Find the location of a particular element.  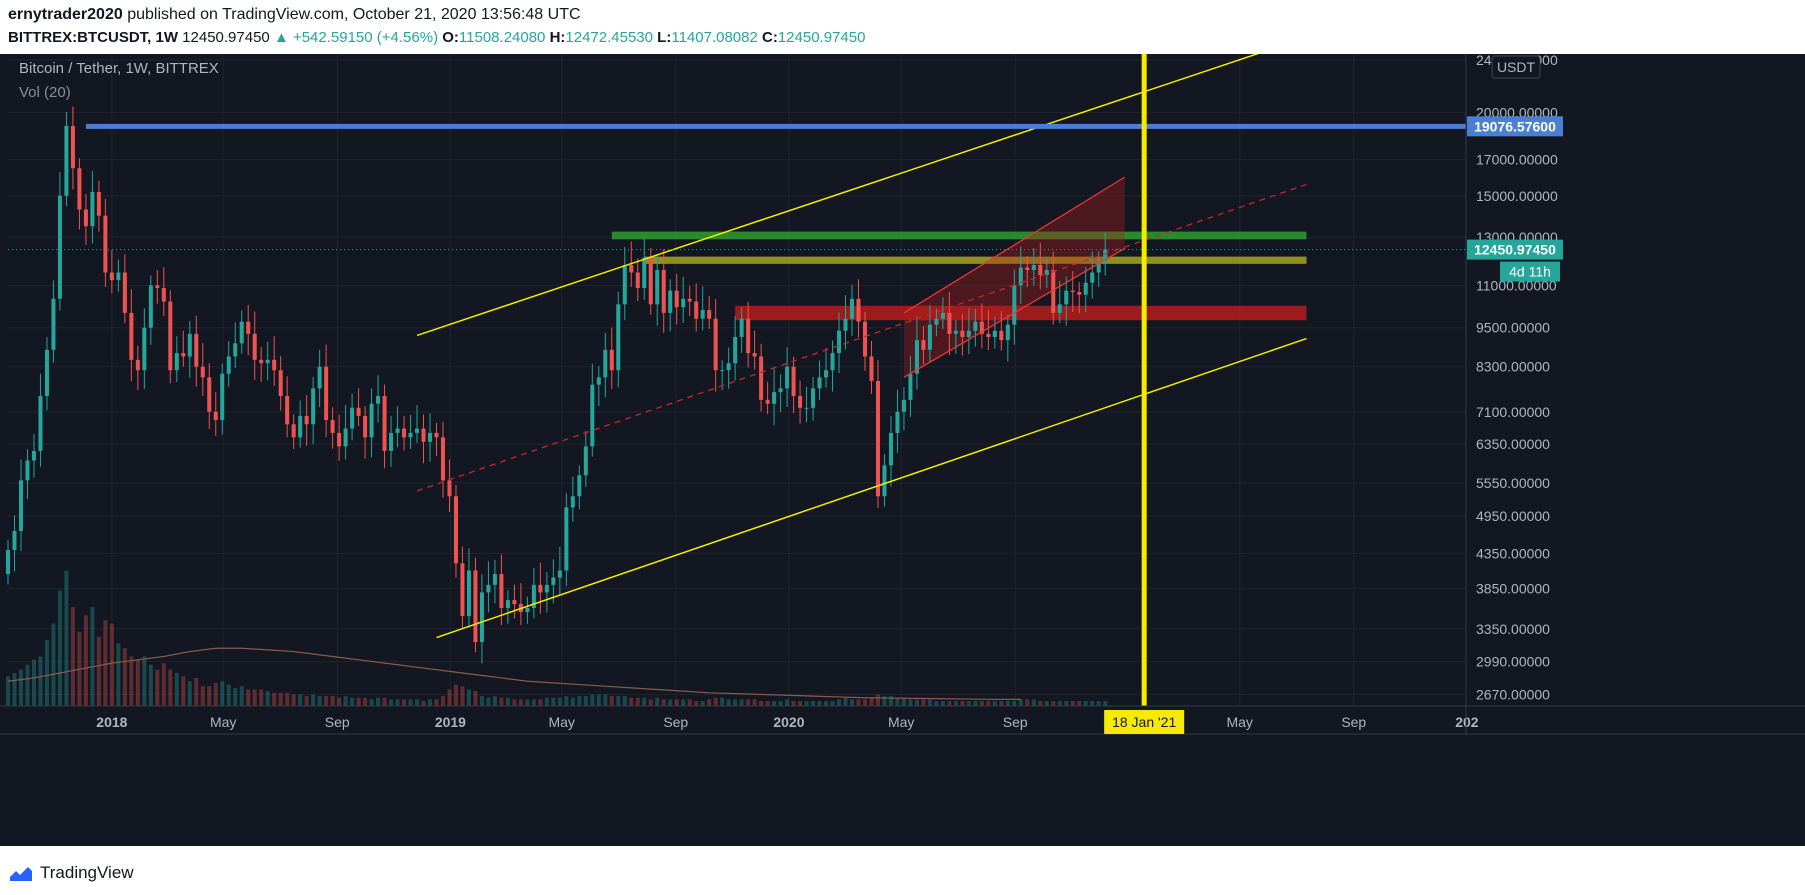

price-change: ▲ +542.59150 (+4.56%) is located at coordinates (356, 37).